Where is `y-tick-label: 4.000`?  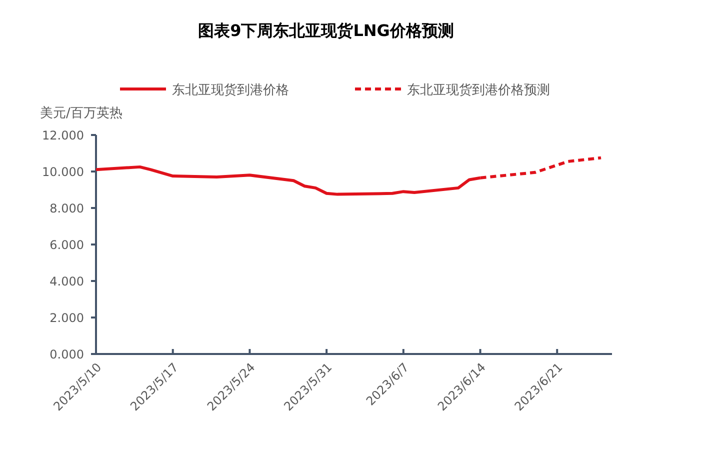
y-tick-label: 4.000 is located at coordinates (67, 281).